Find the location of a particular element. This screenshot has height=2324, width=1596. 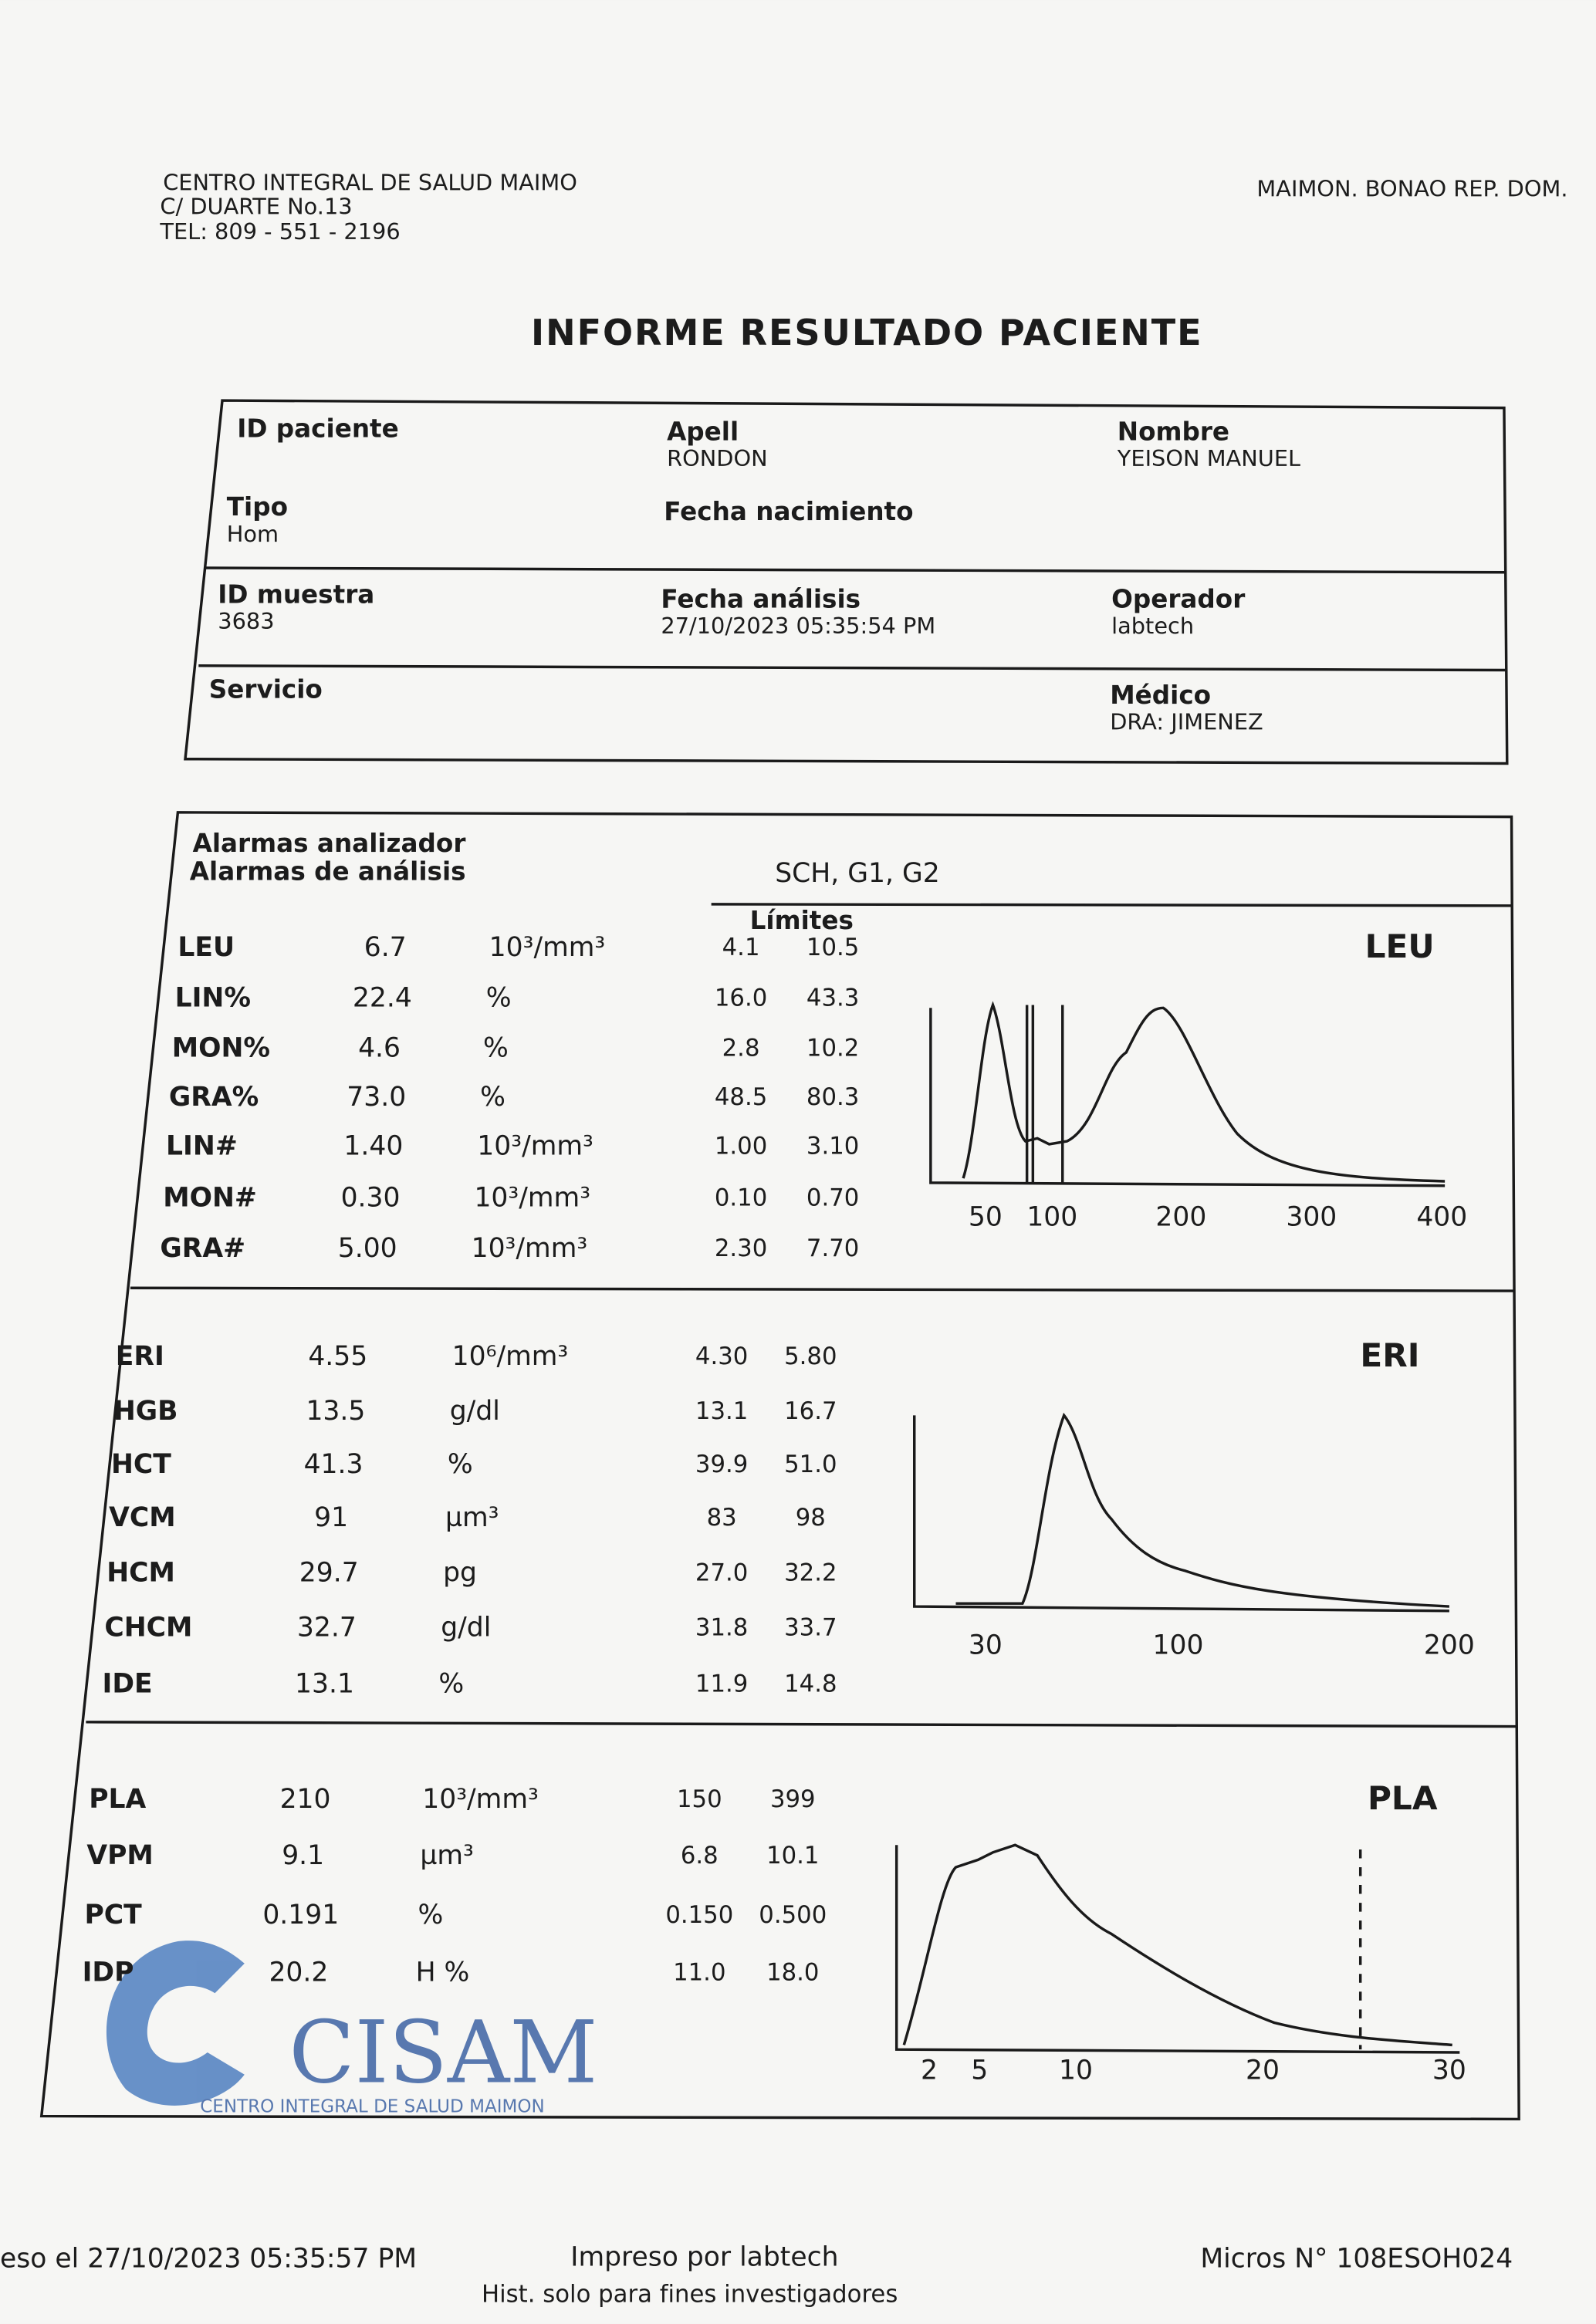

org-tel: TEL: 809 - 551 - 2196 is located at coordinates (279, 231).